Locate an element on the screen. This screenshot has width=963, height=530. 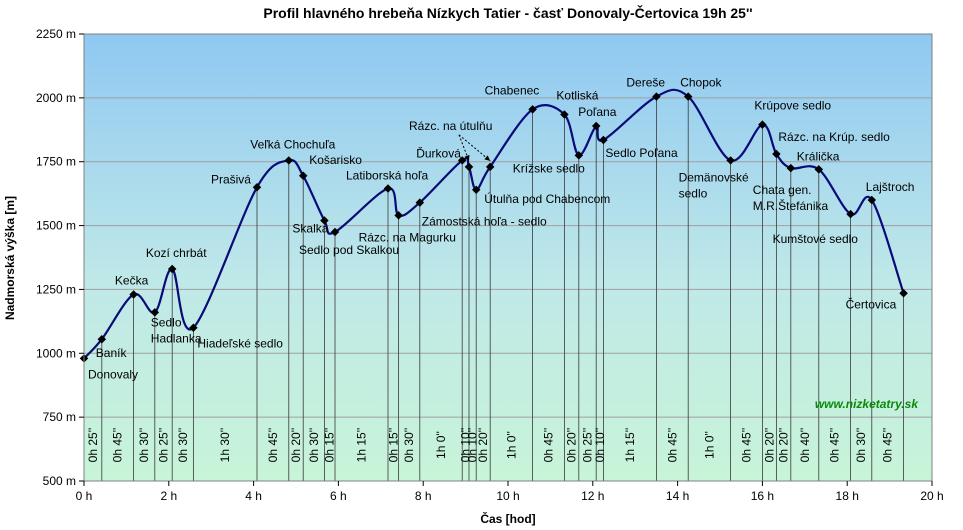
x-tick-label: 4 h is located at coordinates (253, 496).